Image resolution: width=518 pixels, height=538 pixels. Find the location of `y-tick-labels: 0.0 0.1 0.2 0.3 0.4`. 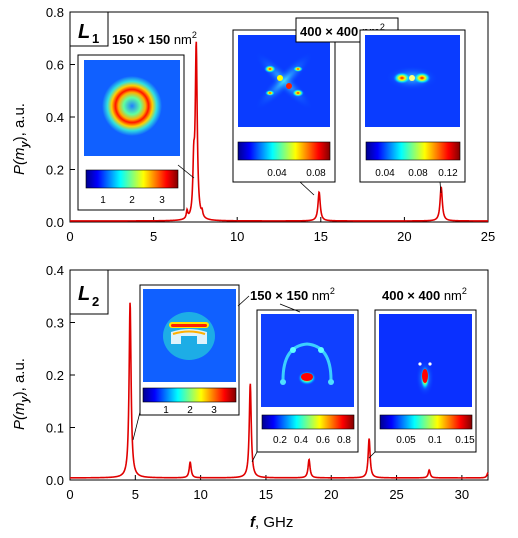

y-tick-labels: 0.0 0.1 0.2 0.3 0.4 is located at coordinates (60, 375).